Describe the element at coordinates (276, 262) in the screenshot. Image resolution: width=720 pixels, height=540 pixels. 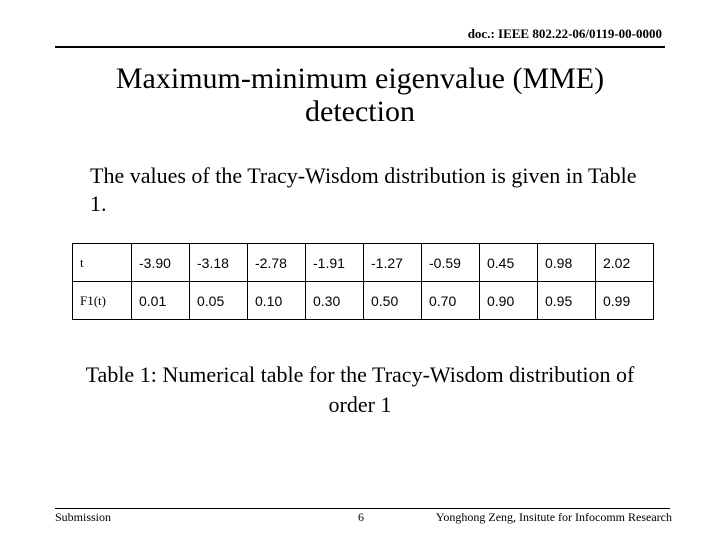
I see `table-cell: -2.78` at that location.